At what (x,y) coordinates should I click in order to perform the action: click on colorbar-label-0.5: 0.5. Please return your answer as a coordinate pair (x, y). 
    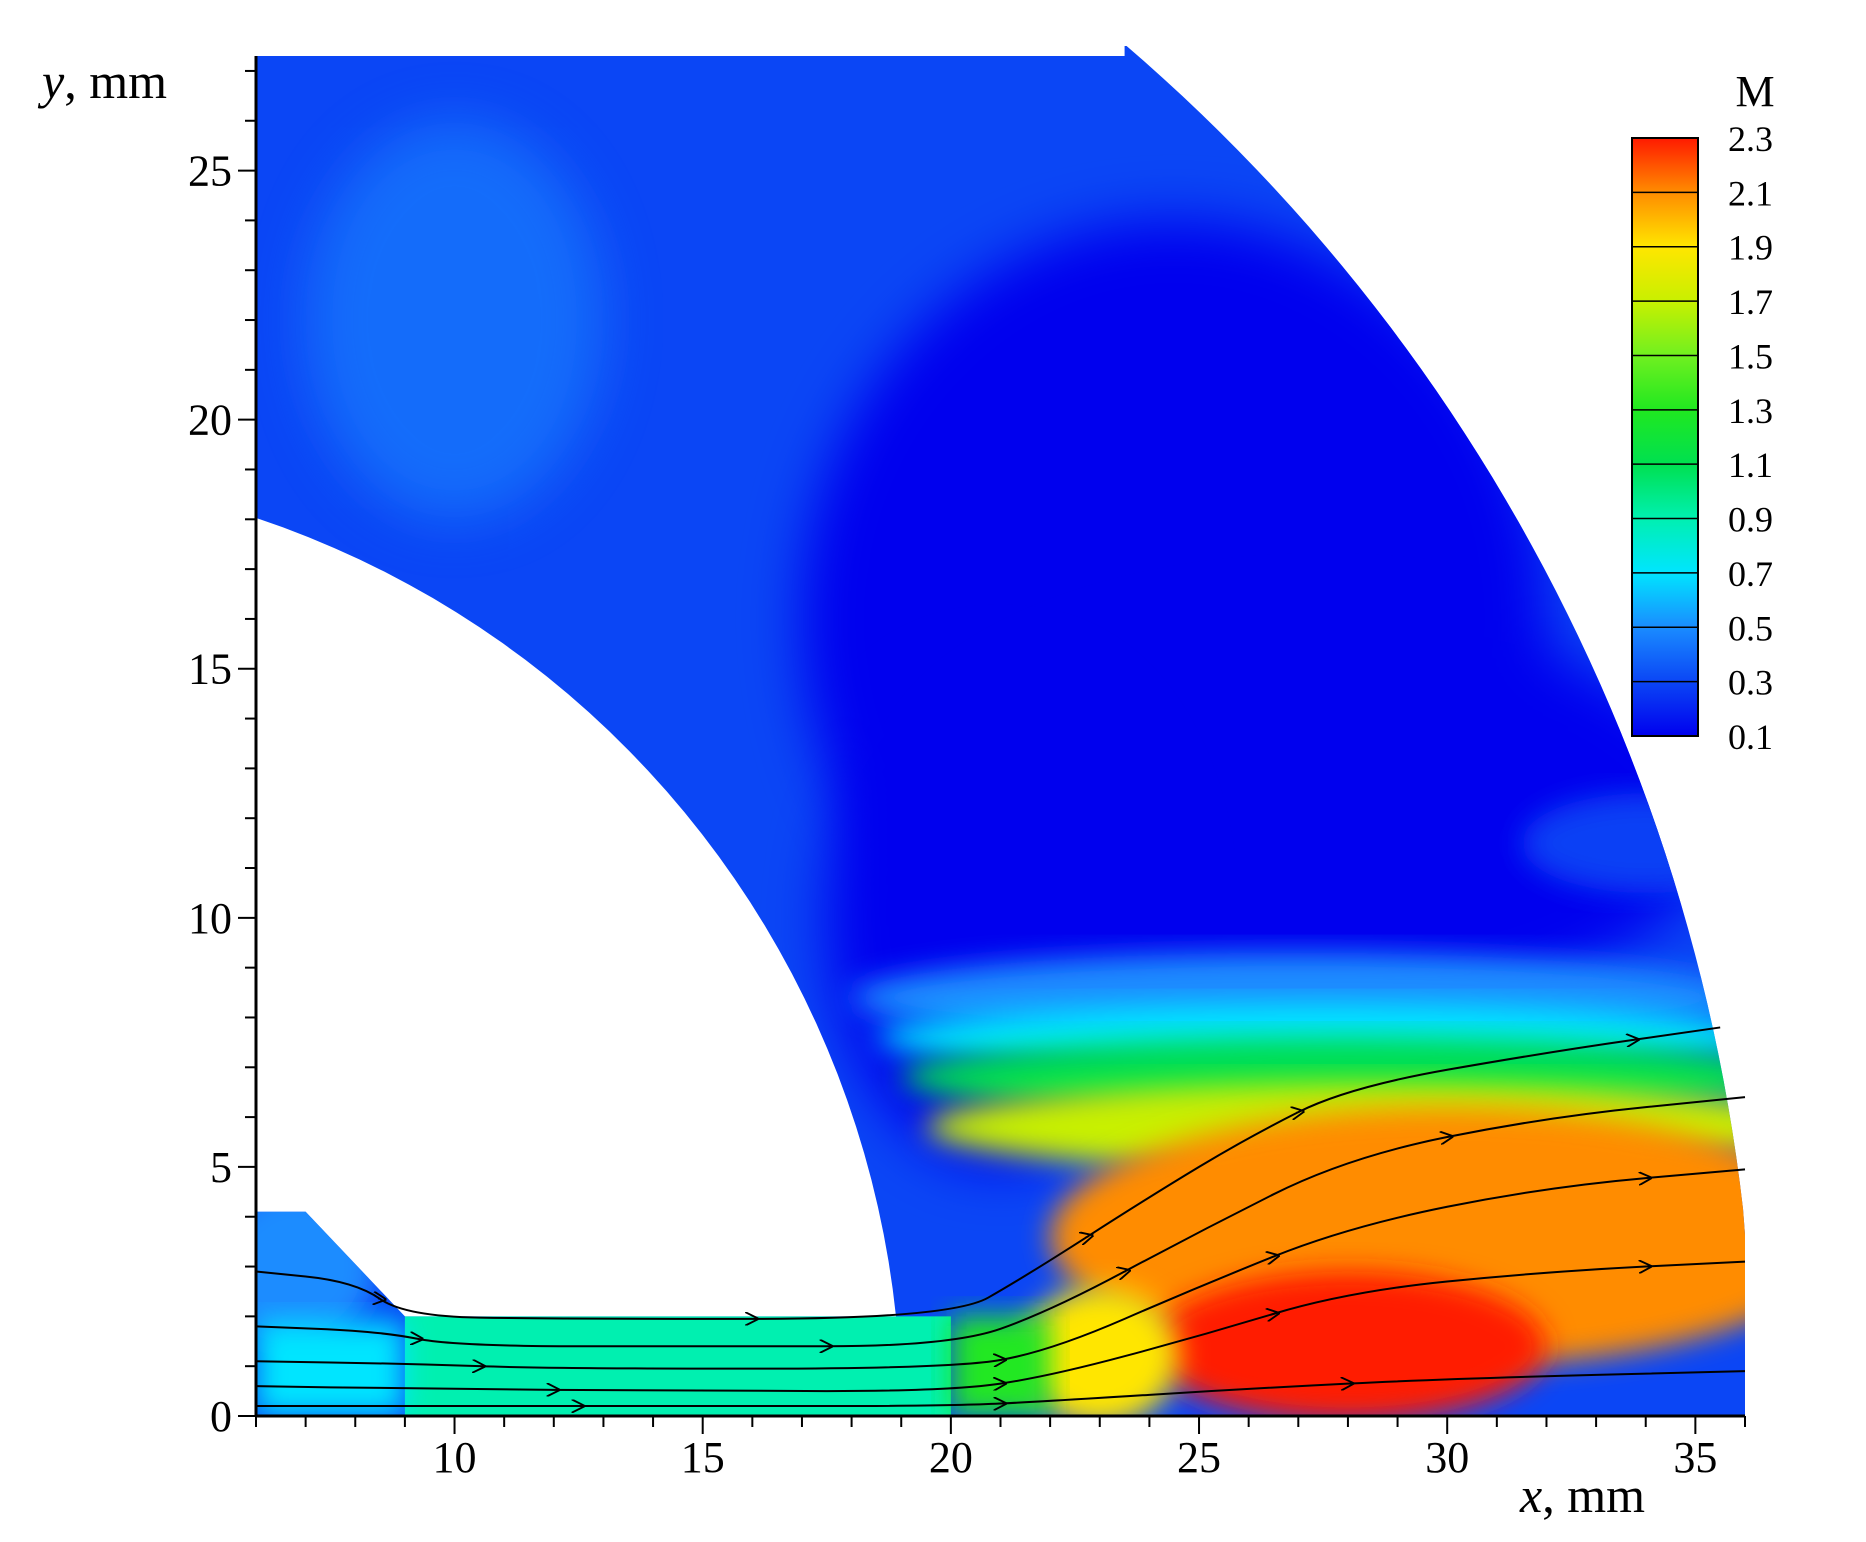
    Looking at the image, I should click on (1750, 628).